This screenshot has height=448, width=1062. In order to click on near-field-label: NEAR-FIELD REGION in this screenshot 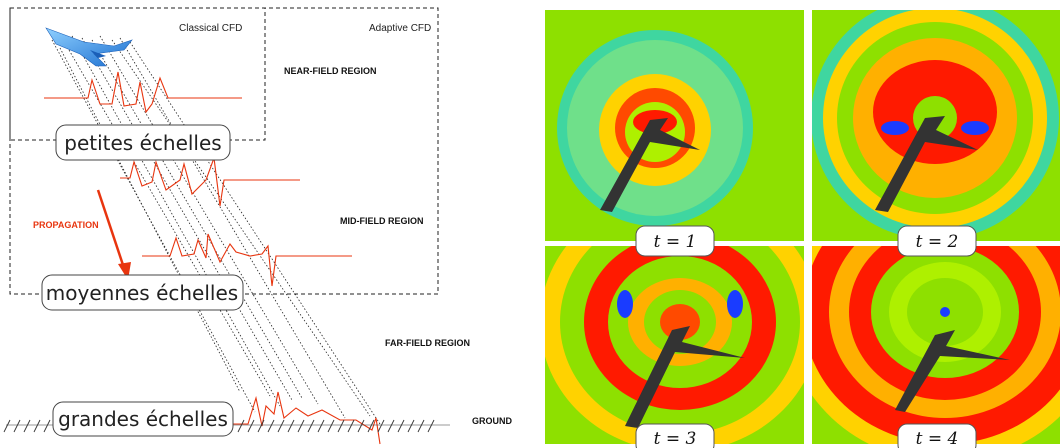, I will do `click(330, 71)`.